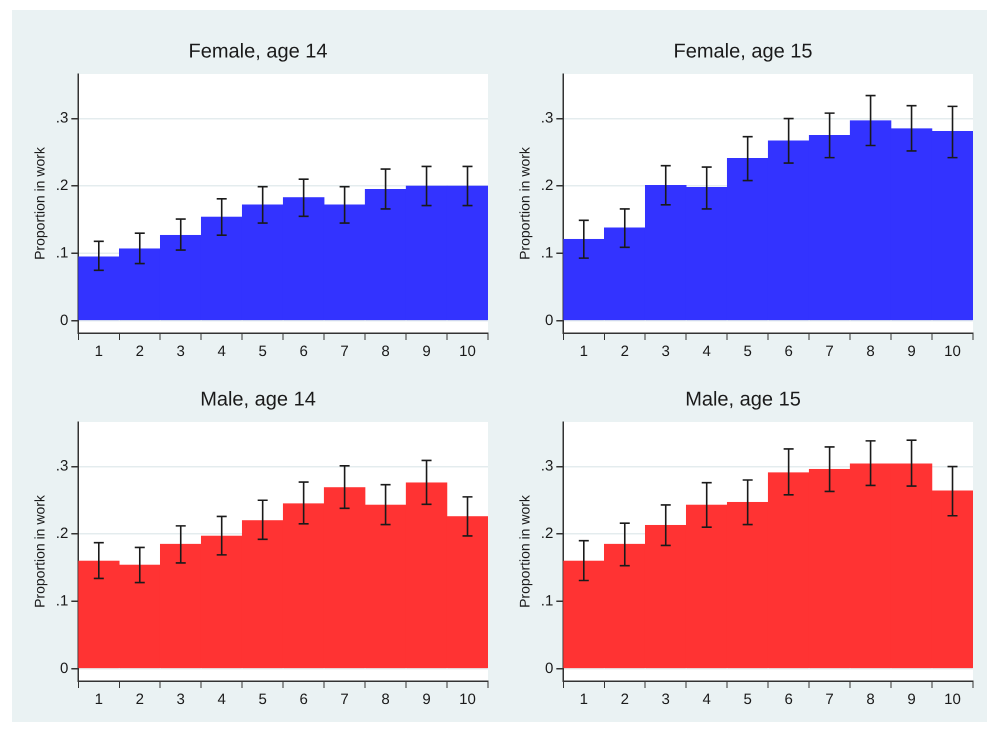  I want to click on chart-title: Male, age 15, so click(743, 399).